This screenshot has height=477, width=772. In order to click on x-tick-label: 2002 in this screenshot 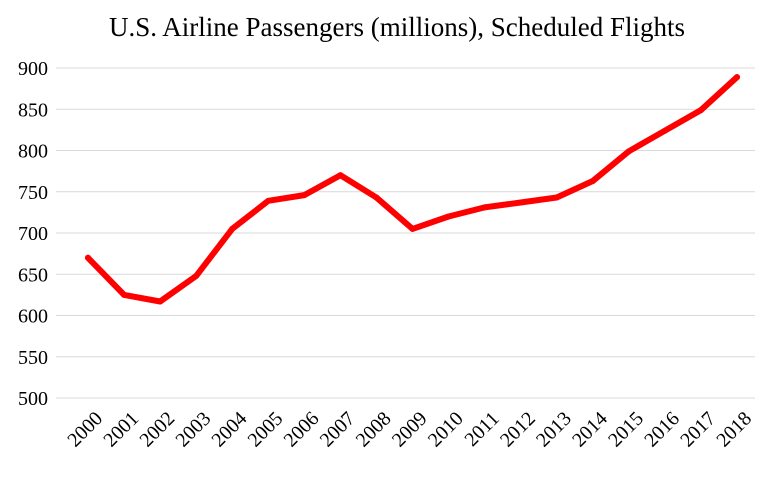, I will do `click(157, 430)`.